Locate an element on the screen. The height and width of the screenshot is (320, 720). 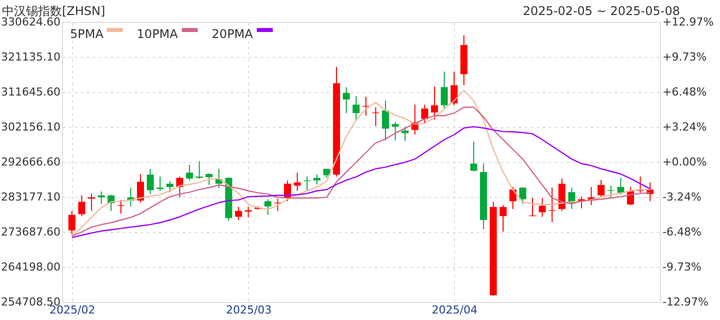
y-tick-label: 302156.10 is located at coordinates (30, 127).